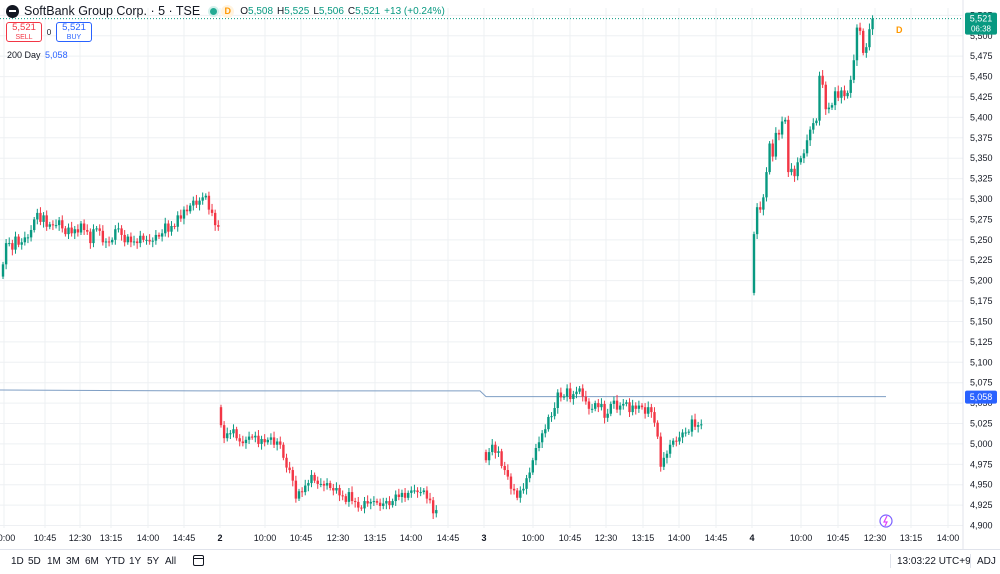  What do you see at coordinates (74, 32) in the screenshot?
I see `buy-button: 5,521 BUY` at bounding box center [74, 32].